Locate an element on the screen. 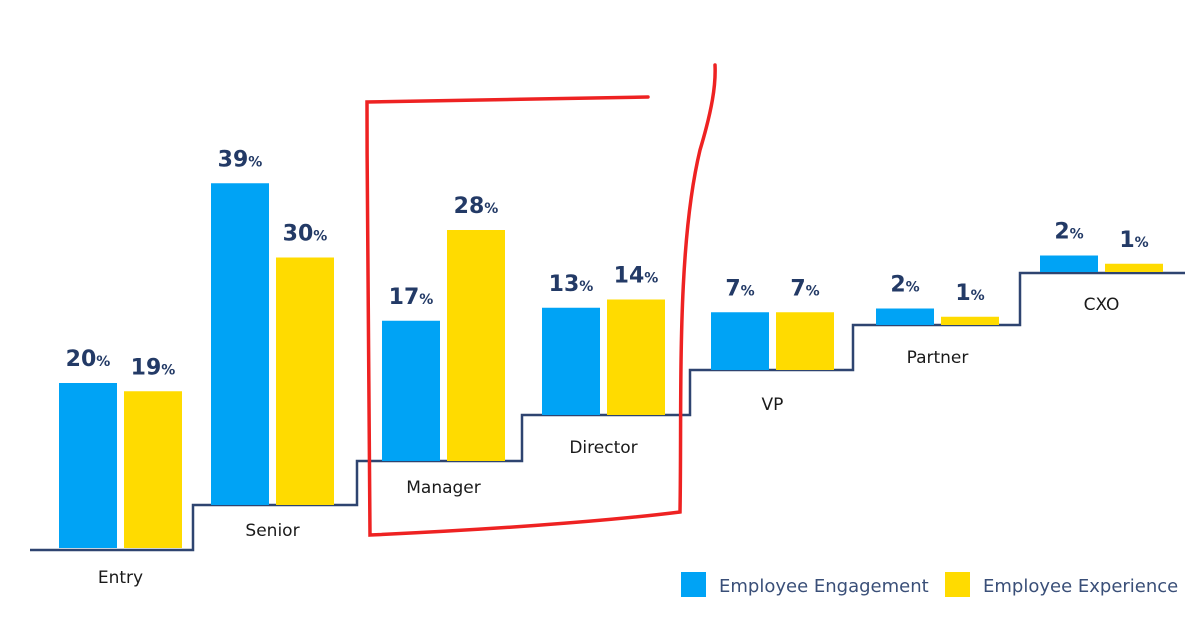  bar-manager-experience is located at coordinates (476, 345).